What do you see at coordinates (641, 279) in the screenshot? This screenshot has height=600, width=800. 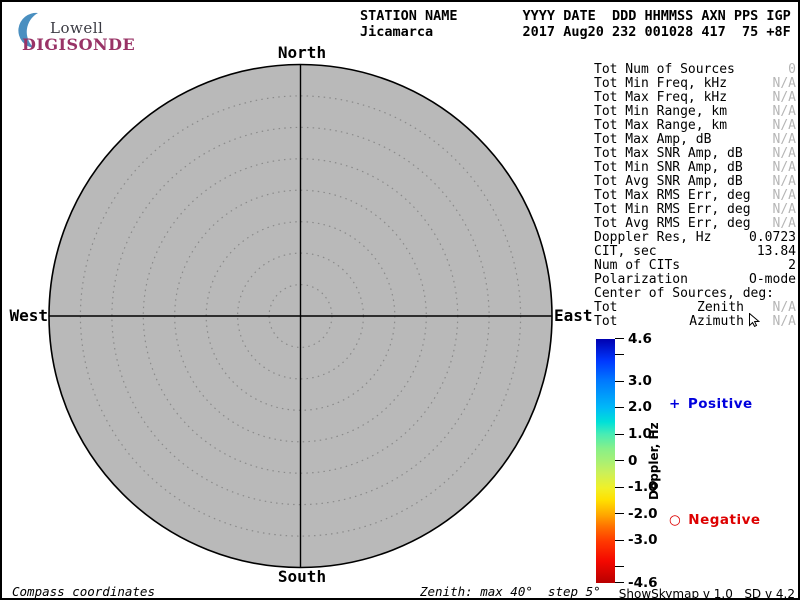 I see `stats-label: Polarization` at bounding box center [641, 279].